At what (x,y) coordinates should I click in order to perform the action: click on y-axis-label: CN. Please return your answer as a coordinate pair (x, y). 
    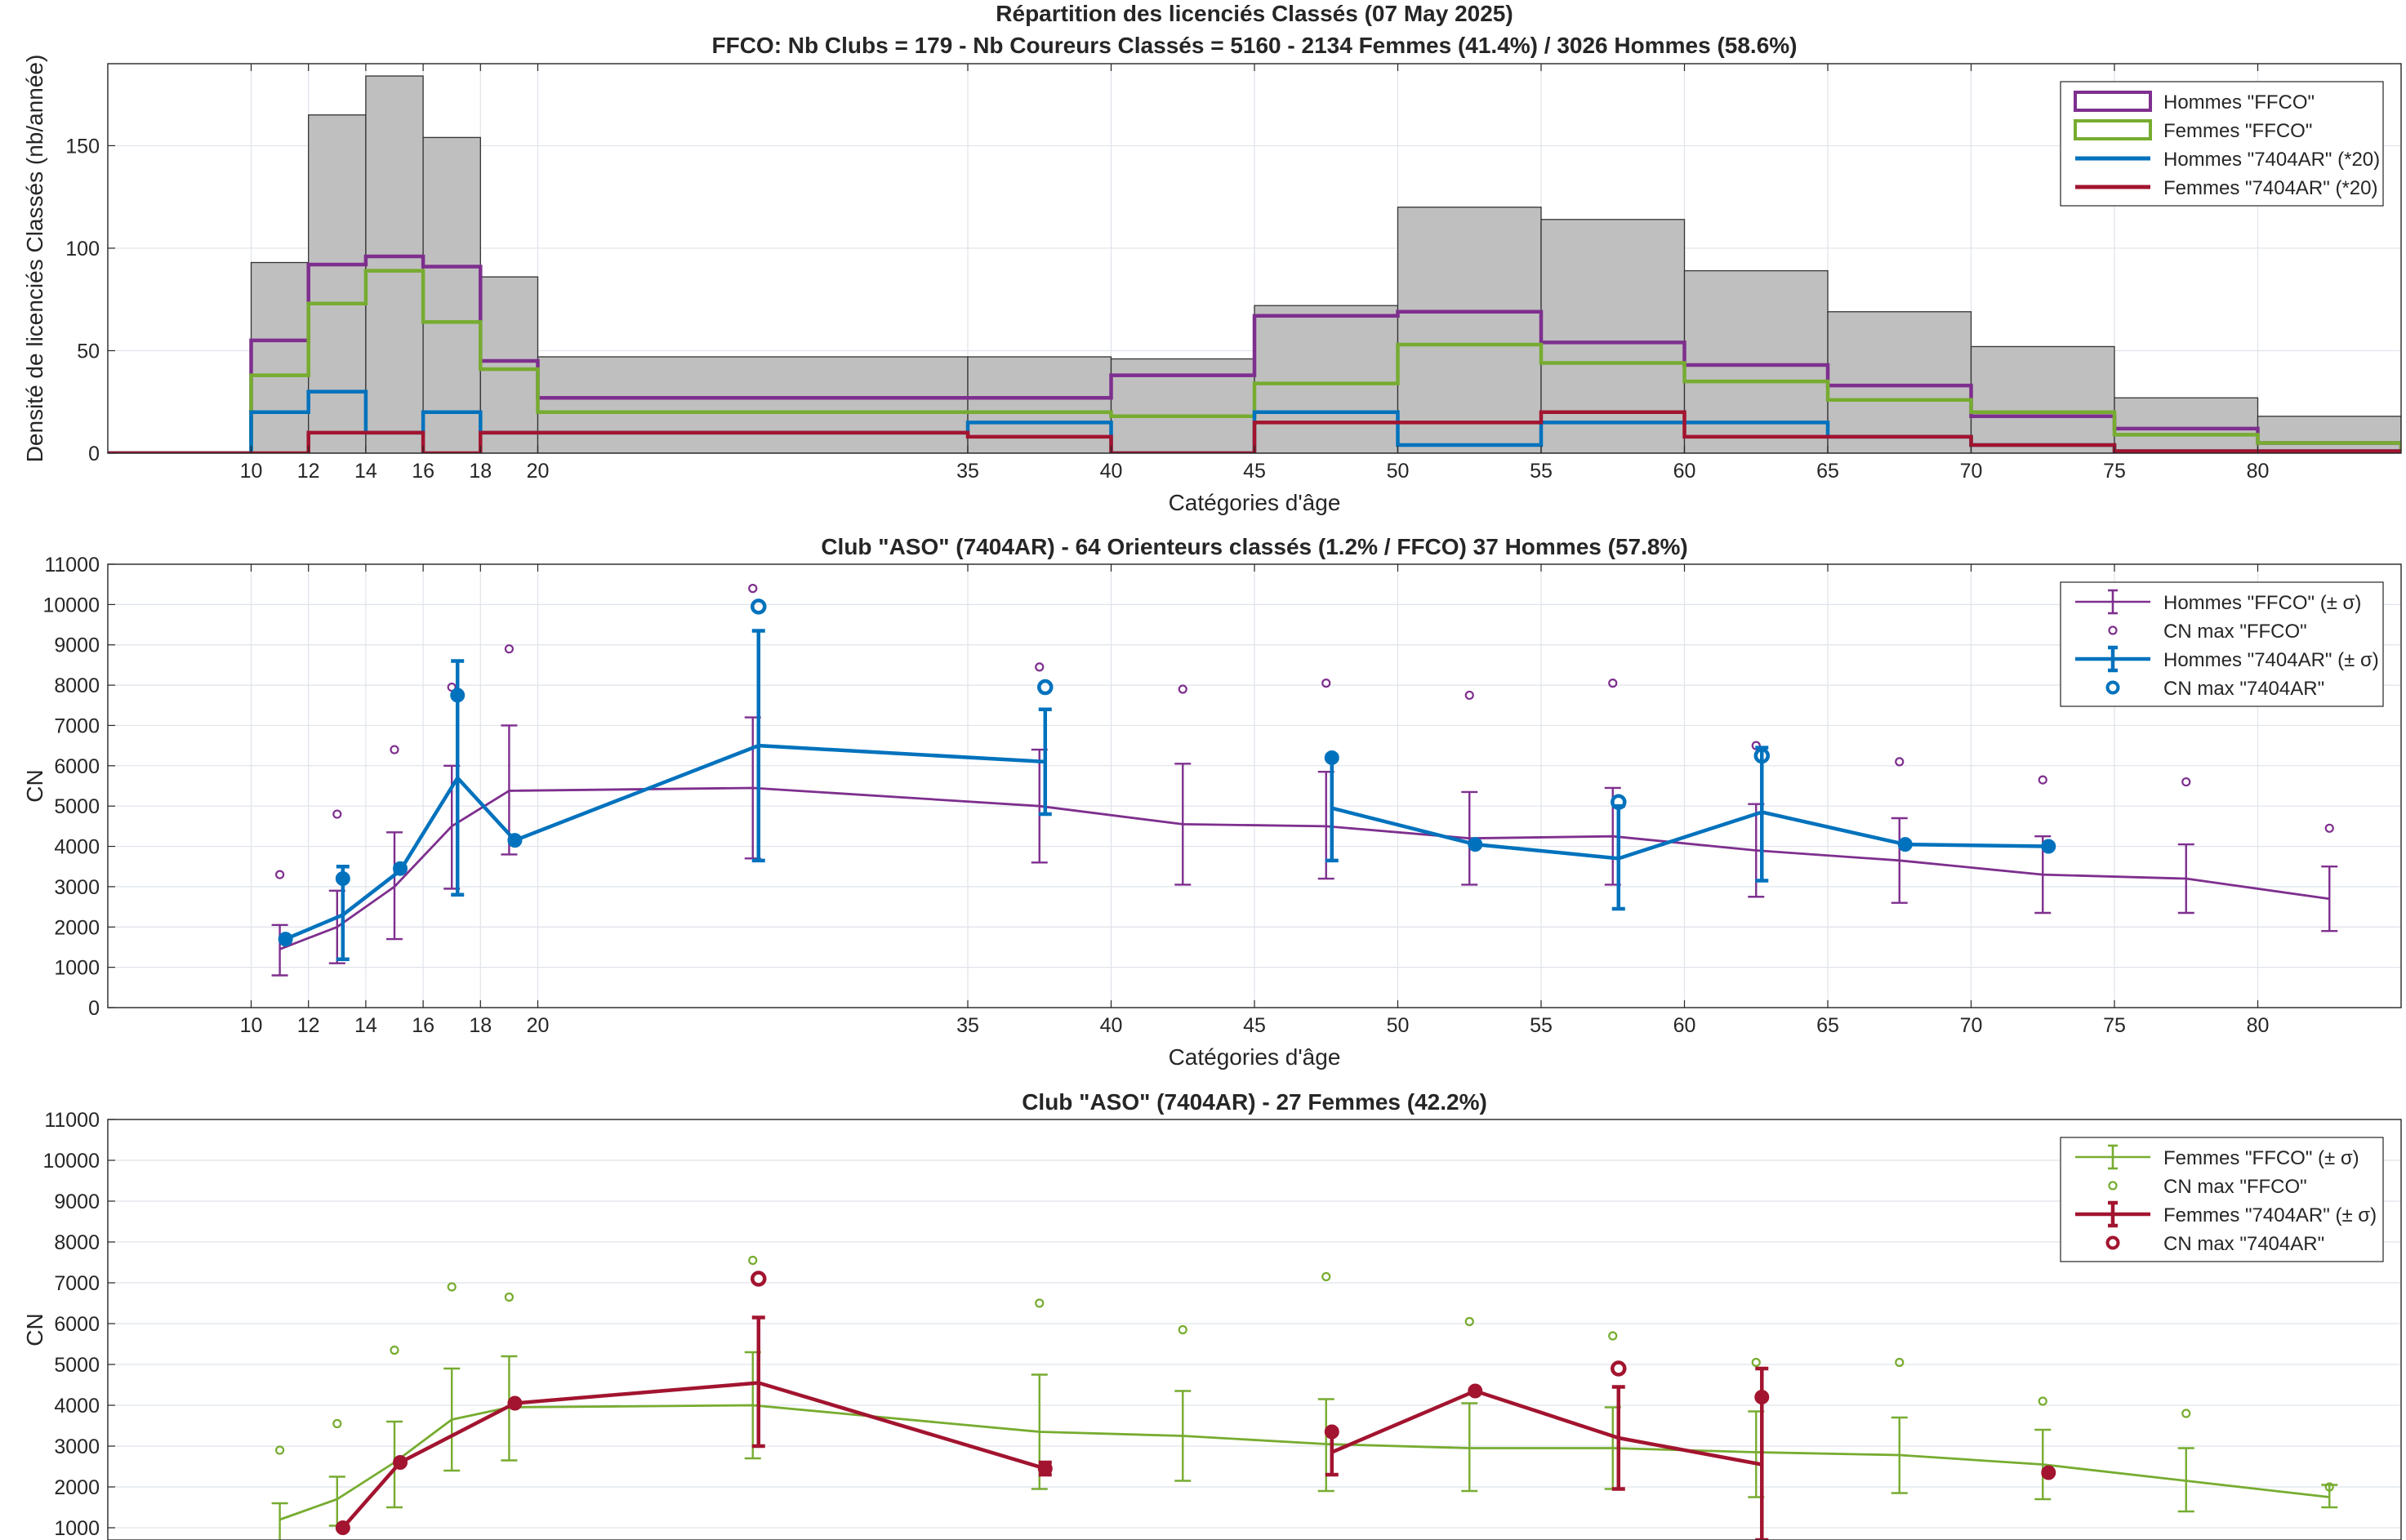
    Looking at the image, I should click on (34, 1329).